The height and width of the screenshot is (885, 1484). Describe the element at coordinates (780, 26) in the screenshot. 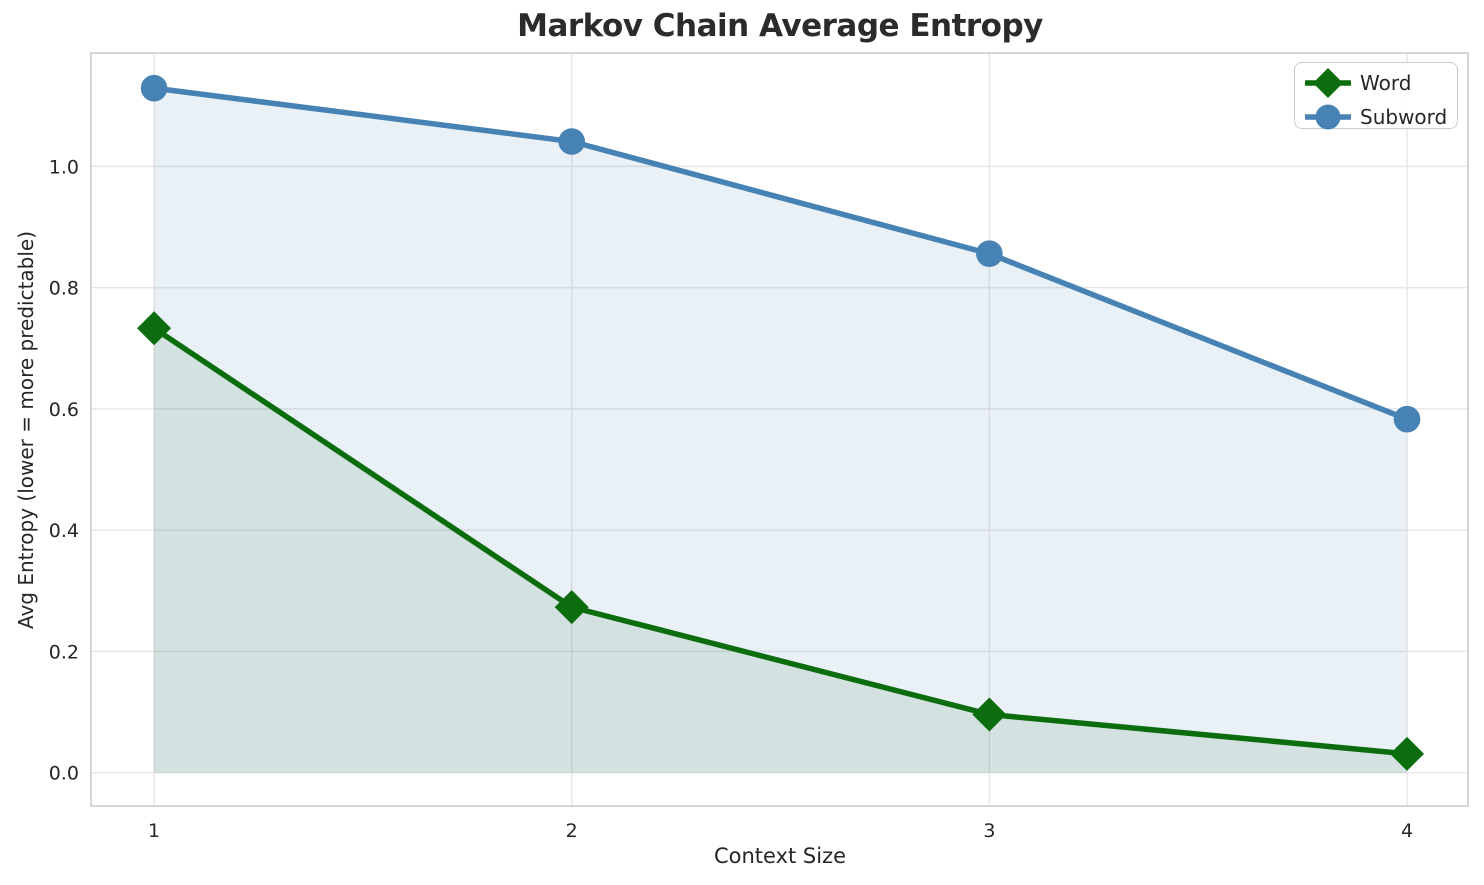

I see `chart-title: Markov Chain Average Entropy` at that location.